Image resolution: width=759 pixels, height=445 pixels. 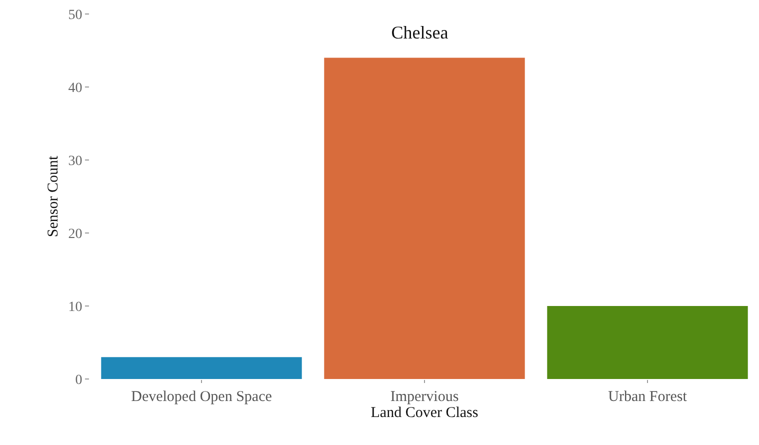 I want to click on y-tick-label: 20, so click(x=75, y=234).